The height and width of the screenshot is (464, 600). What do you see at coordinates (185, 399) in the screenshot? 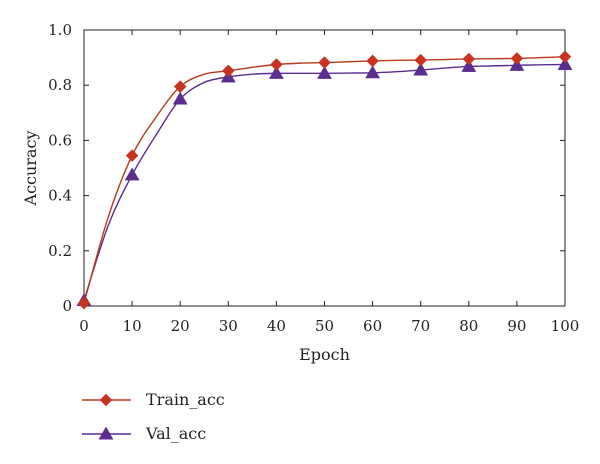
I see `legend-label-train-acc: Train_acc` at bounding box center [185, 399].